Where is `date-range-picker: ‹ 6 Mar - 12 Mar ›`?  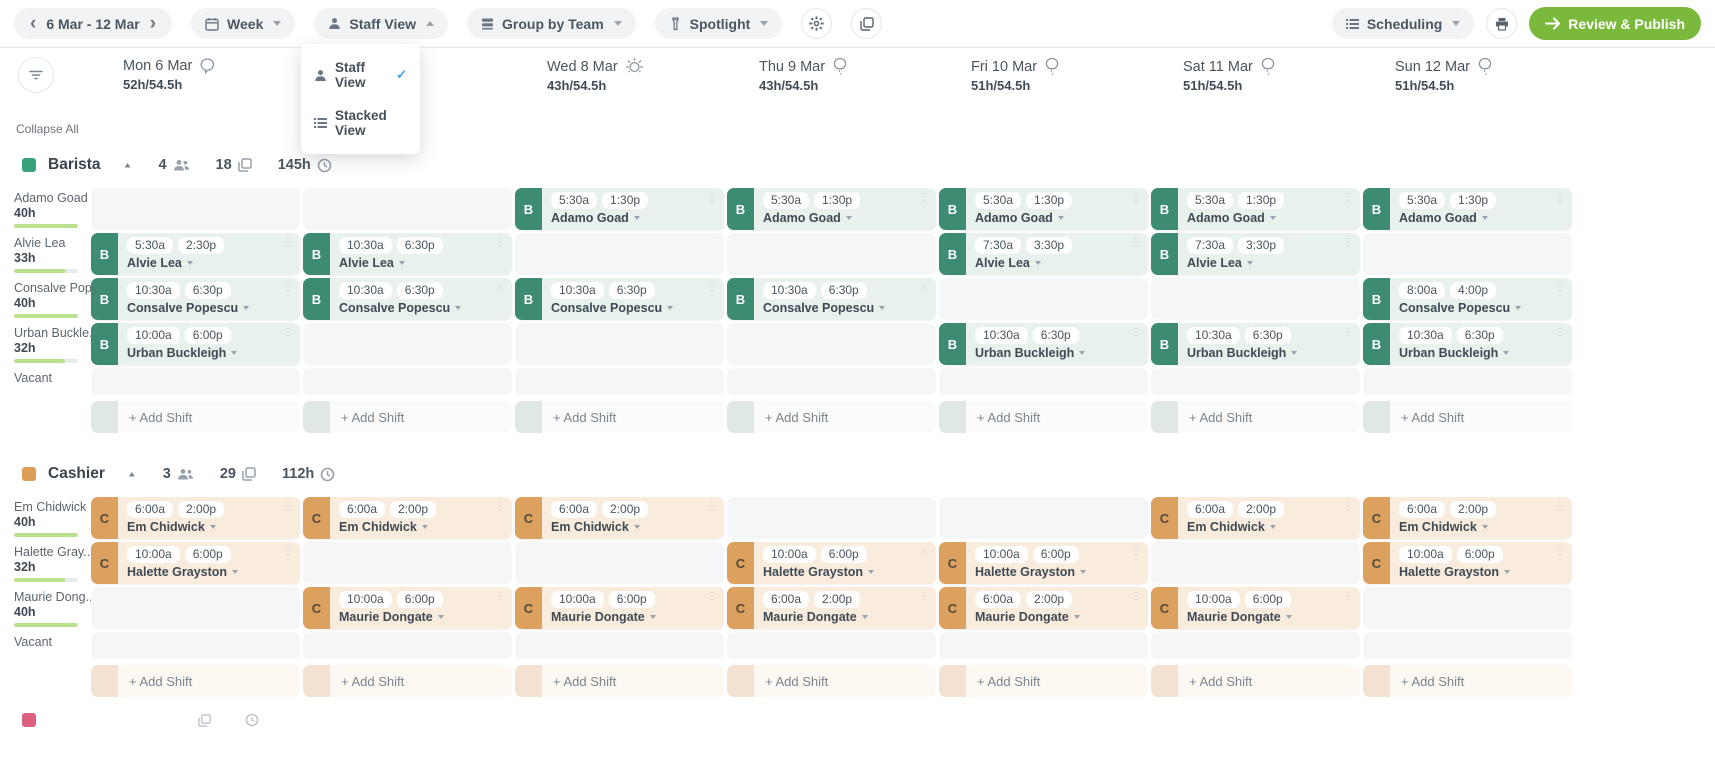 date-range-picker: ‹ 6 Mar - 12 Mar › is located at coordinates (93, 23).